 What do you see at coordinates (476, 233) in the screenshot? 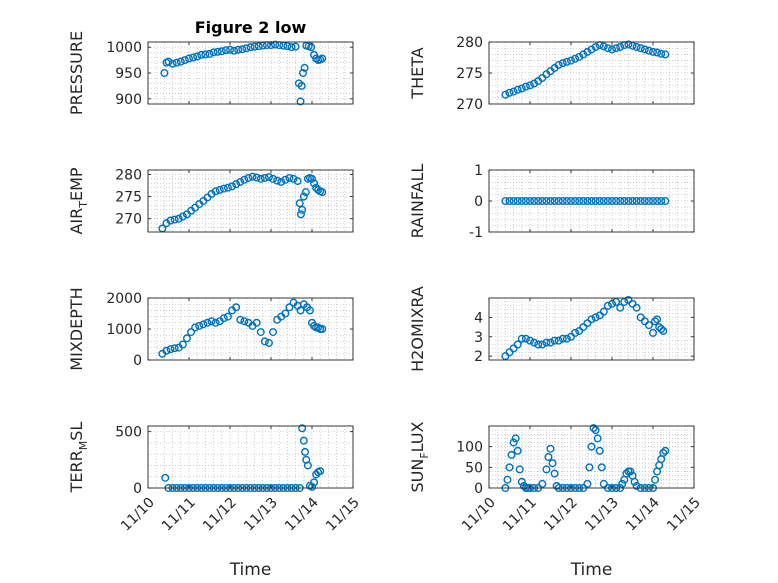
I see `y-tick-label: -1` at bounding box center [476, 233].